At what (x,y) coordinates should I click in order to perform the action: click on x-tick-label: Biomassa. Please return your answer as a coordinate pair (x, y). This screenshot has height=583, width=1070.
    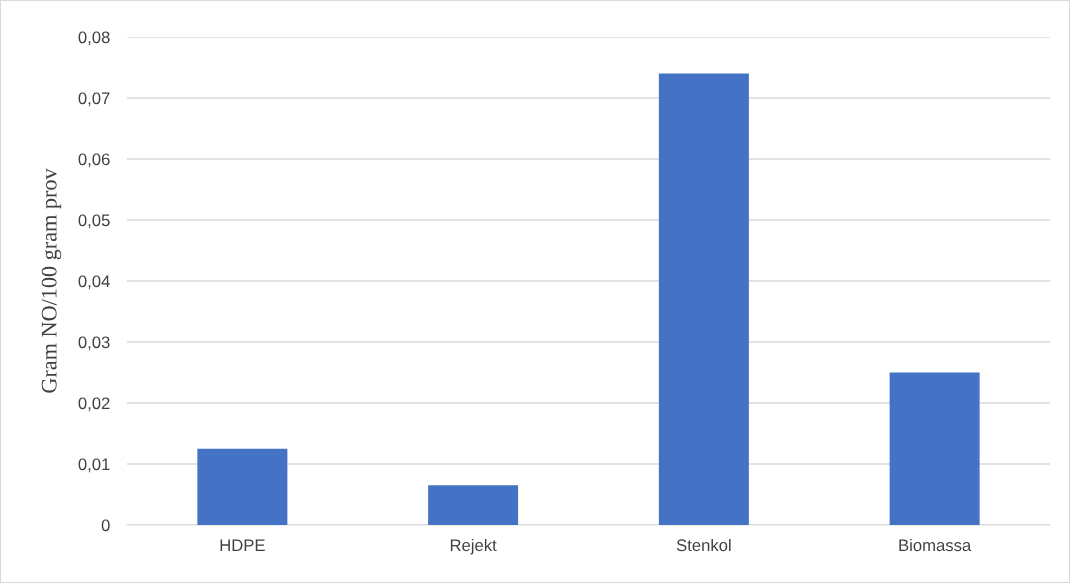
    Looking at the image, I should click on (935, 545).